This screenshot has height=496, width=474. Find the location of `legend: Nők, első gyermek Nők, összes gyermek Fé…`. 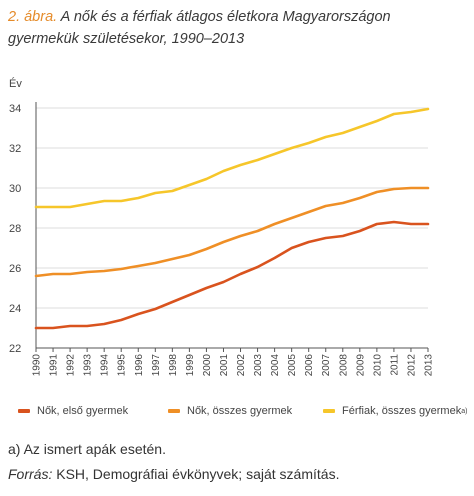

legend: Nők, első gyermek Nők, összes gyermek Fé… is located at coordinates (243, 414).